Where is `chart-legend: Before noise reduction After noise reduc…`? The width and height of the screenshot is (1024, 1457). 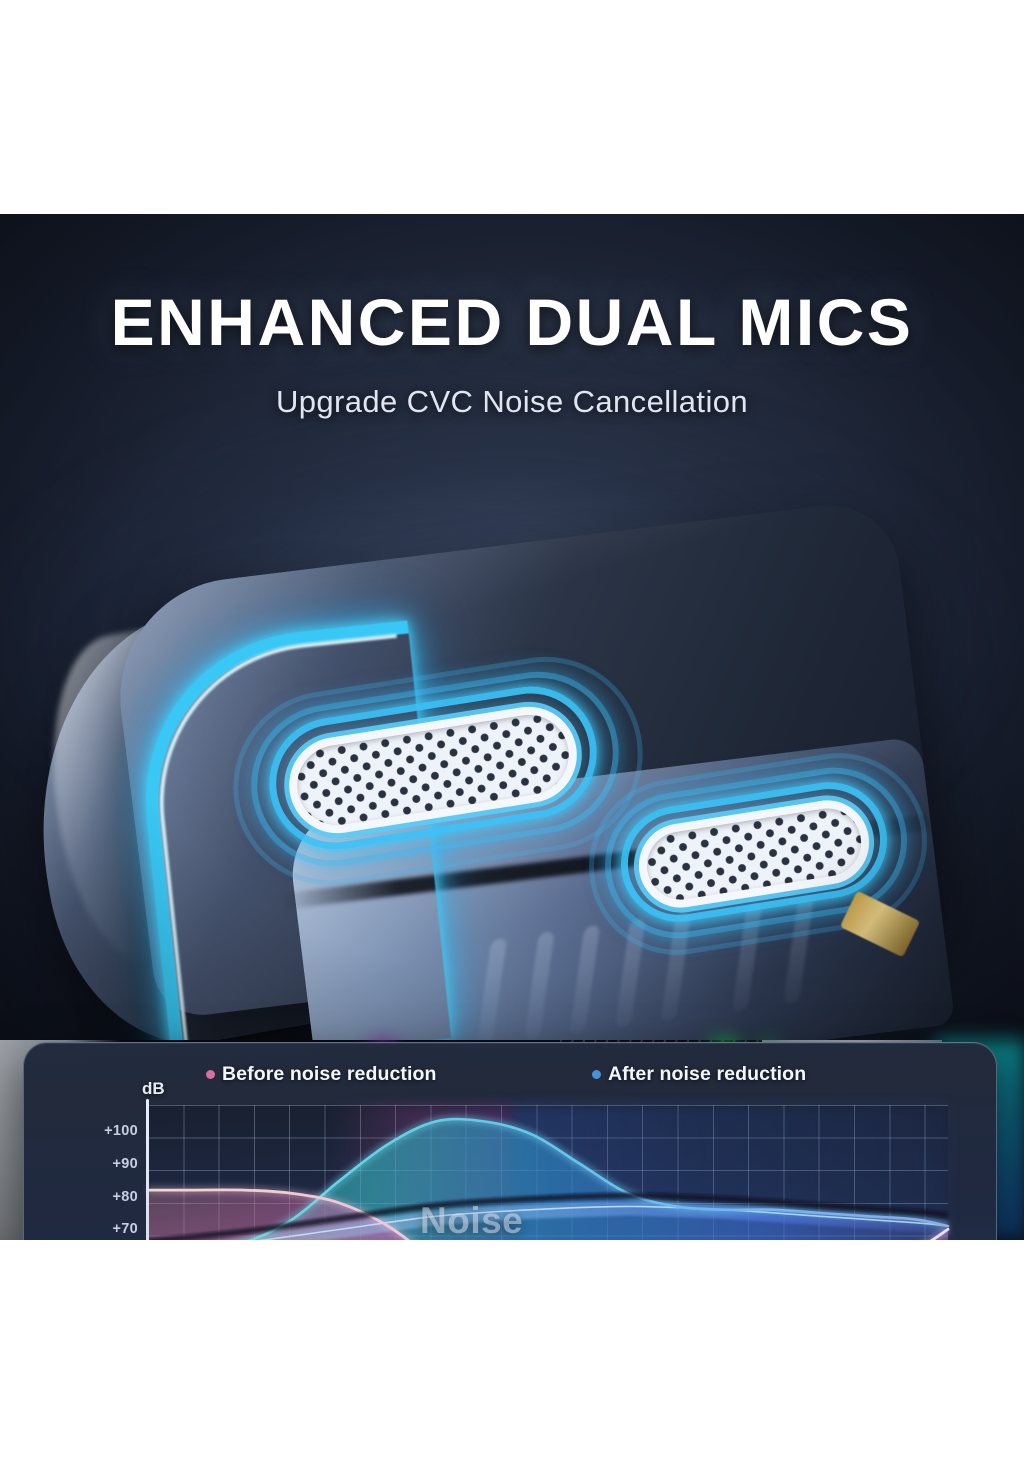 chart-legend: Before noise reduction After noise reduc… is located at coordinates (510, 1077).